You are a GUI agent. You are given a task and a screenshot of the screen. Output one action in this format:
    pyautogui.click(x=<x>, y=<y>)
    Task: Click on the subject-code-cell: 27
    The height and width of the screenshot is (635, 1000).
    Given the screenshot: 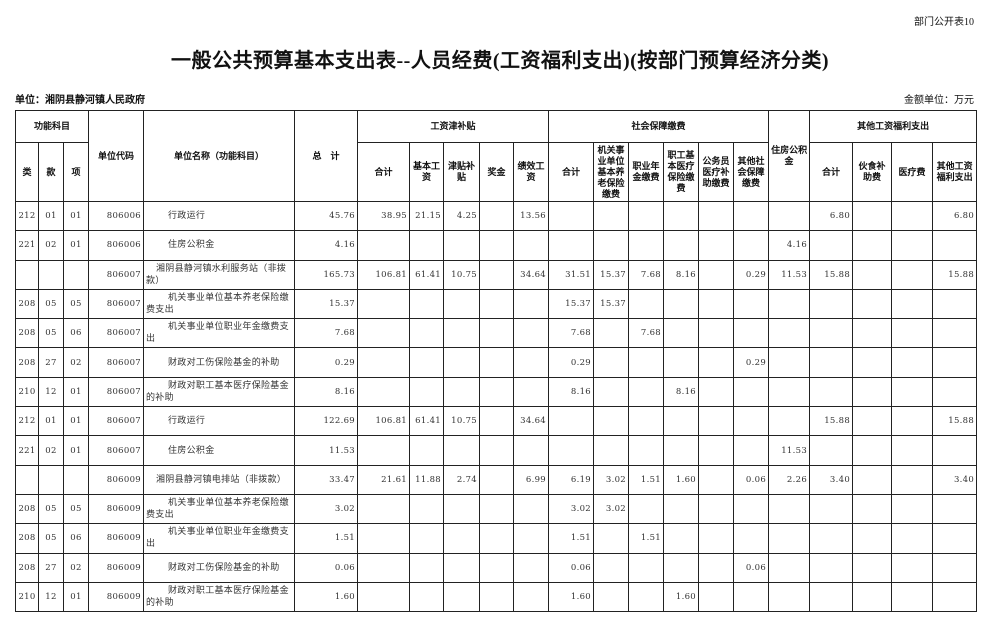 What is the action you would take?
    pyautogui.click(x=51, y=567)
    